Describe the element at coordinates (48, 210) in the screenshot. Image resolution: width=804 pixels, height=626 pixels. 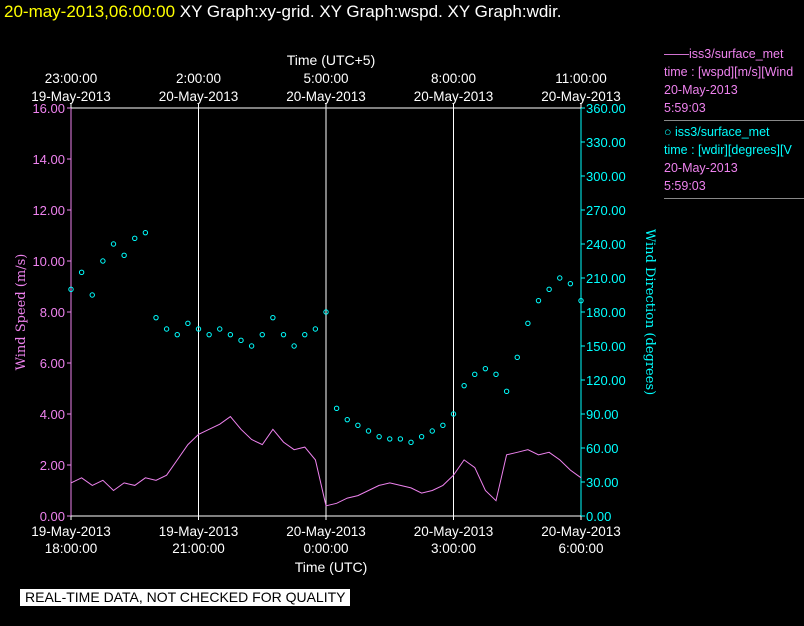
I see `left-tick-label-6: 12.00` at that location.